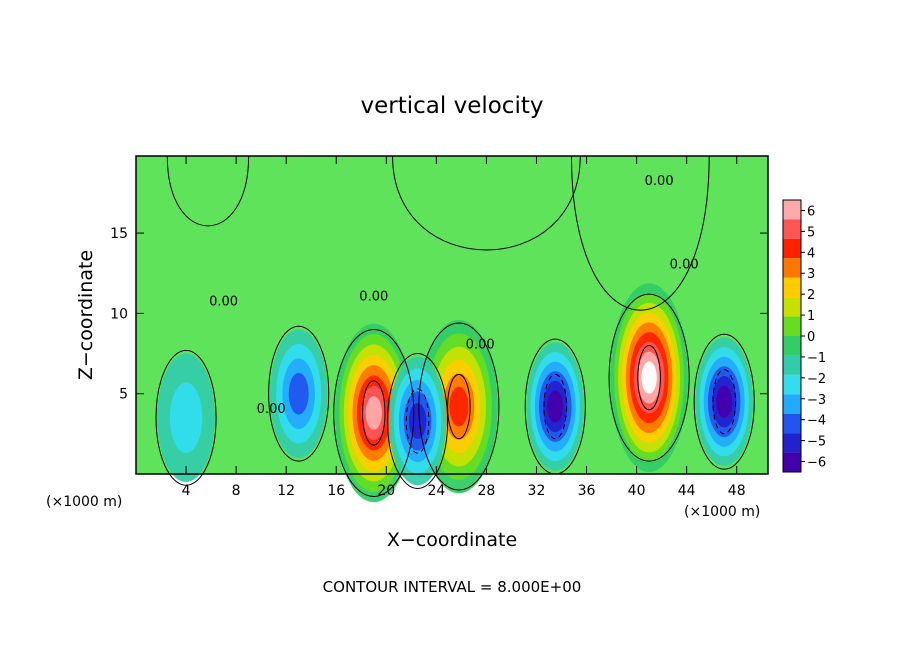  Describe the element at coordinates (816, 463) in the screenshot. I see `colorbar-tick-label: −6` at that location.